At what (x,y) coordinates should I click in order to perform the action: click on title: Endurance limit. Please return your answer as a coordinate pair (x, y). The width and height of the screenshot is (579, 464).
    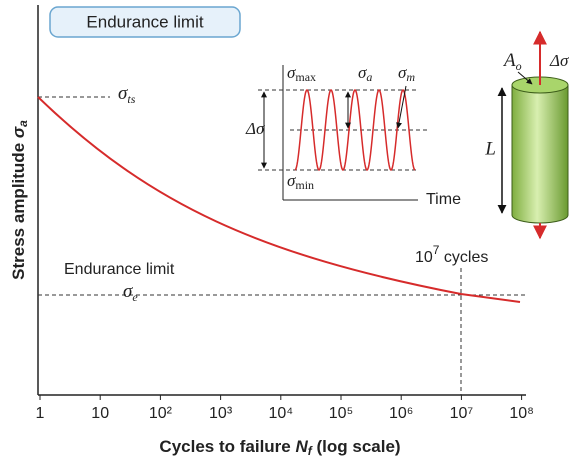
    Looking at the image, I should click on (144, 21).